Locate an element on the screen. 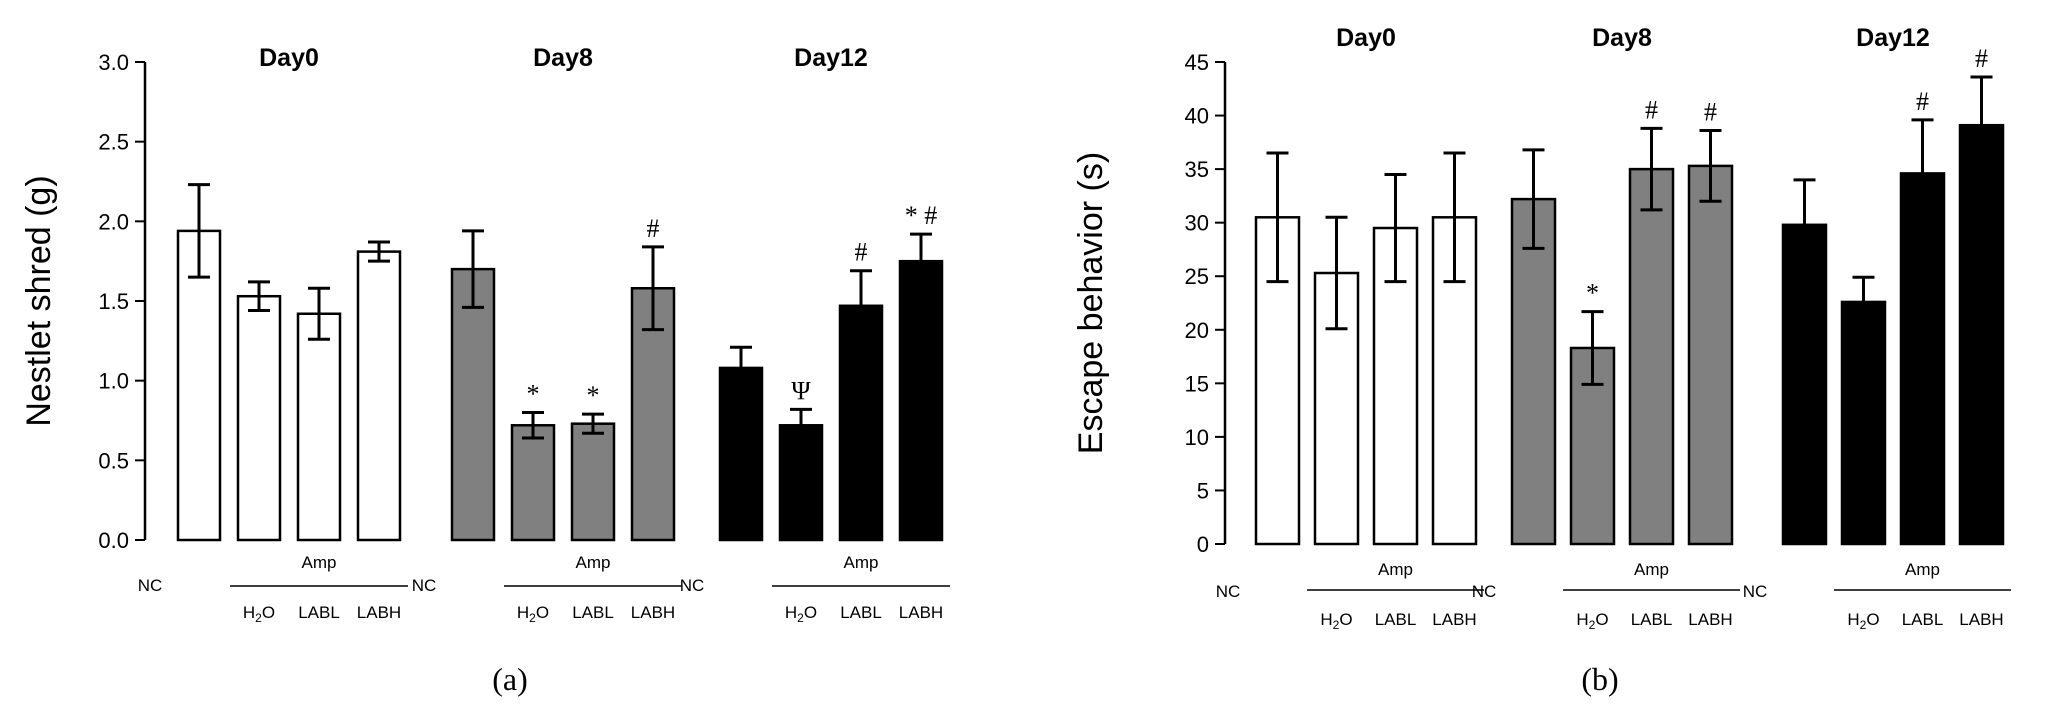 The image size is (2064, 711). y-tick-label: 0 is located at coordinates (1203, 544).